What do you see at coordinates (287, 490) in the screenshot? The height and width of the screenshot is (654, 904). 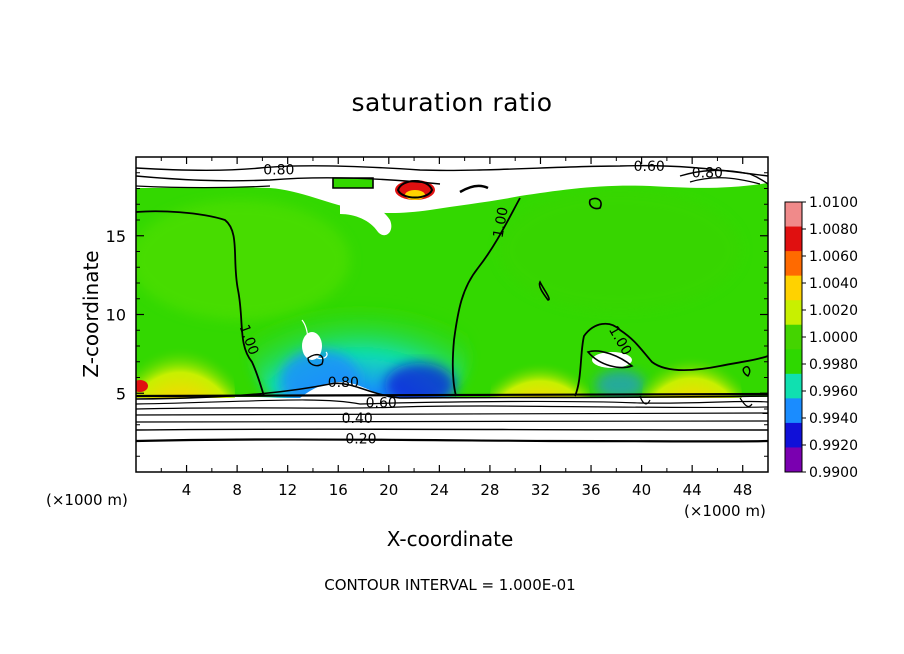 I see `x-tick-label: 12` at bounding box center [287, 490].